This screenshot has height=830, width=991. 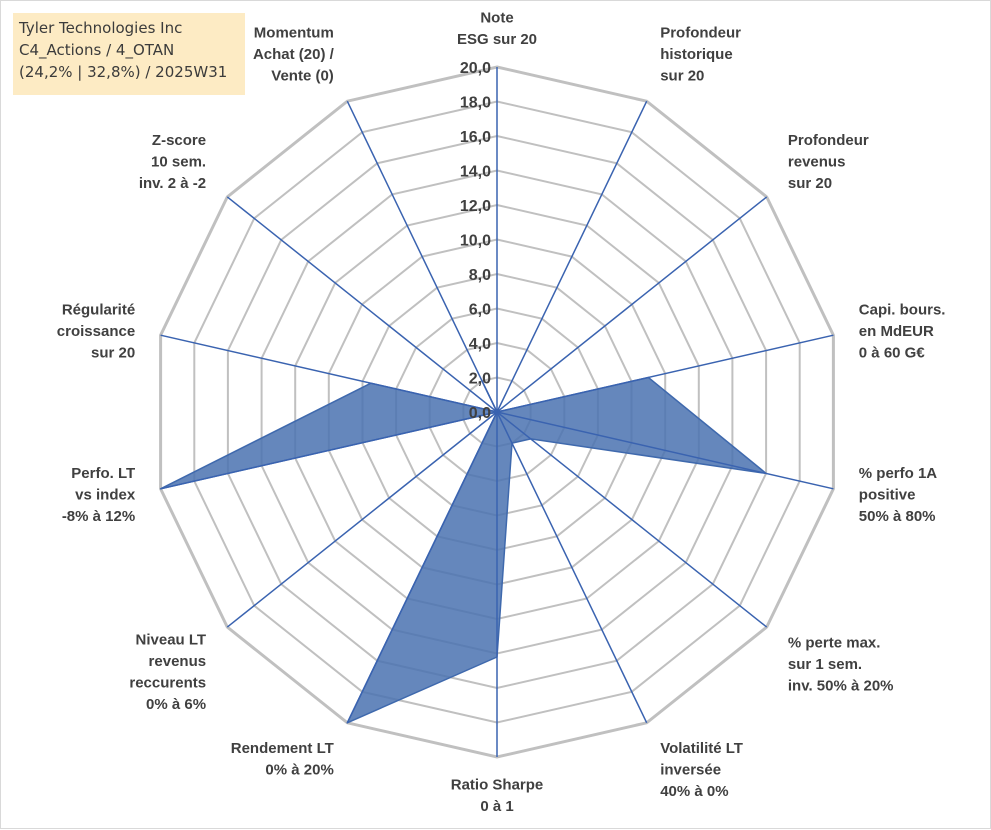 What do you see at coordinates (690, 770) in the screenshot?
I see `axis-label-line: inversée` at bounding box center [690, 770].